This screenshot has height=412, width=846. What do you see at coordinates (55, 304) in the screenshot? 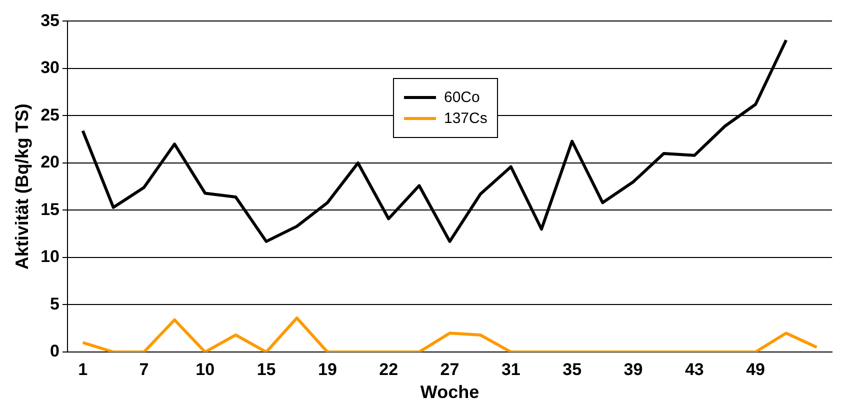
I see `y-tick-label: 5` at bounding box center [55, 304].